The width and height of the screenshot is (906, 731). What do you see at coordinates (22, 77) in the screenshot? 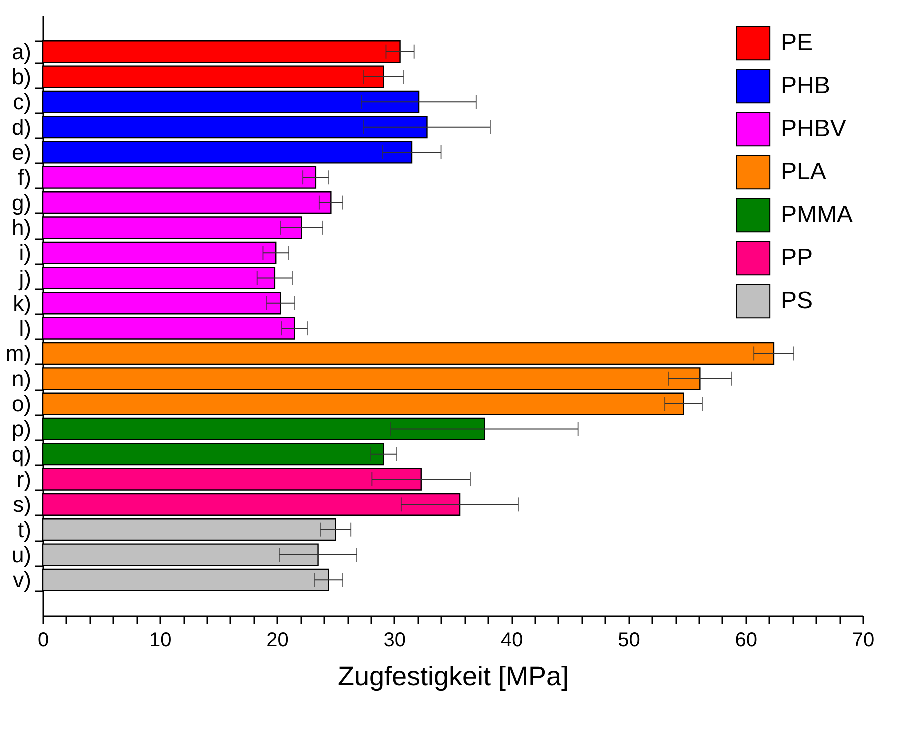
I see `y-tick-label: b)` at bounding box center [22, 77].